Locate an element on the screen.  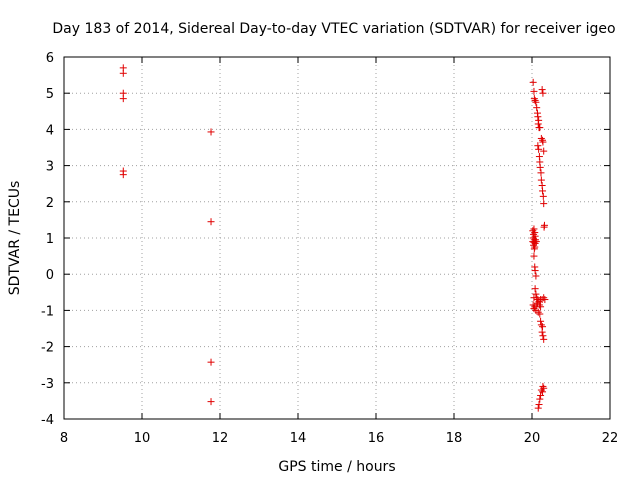
y-tick-label: -1 is located at coordinates (47, 311).